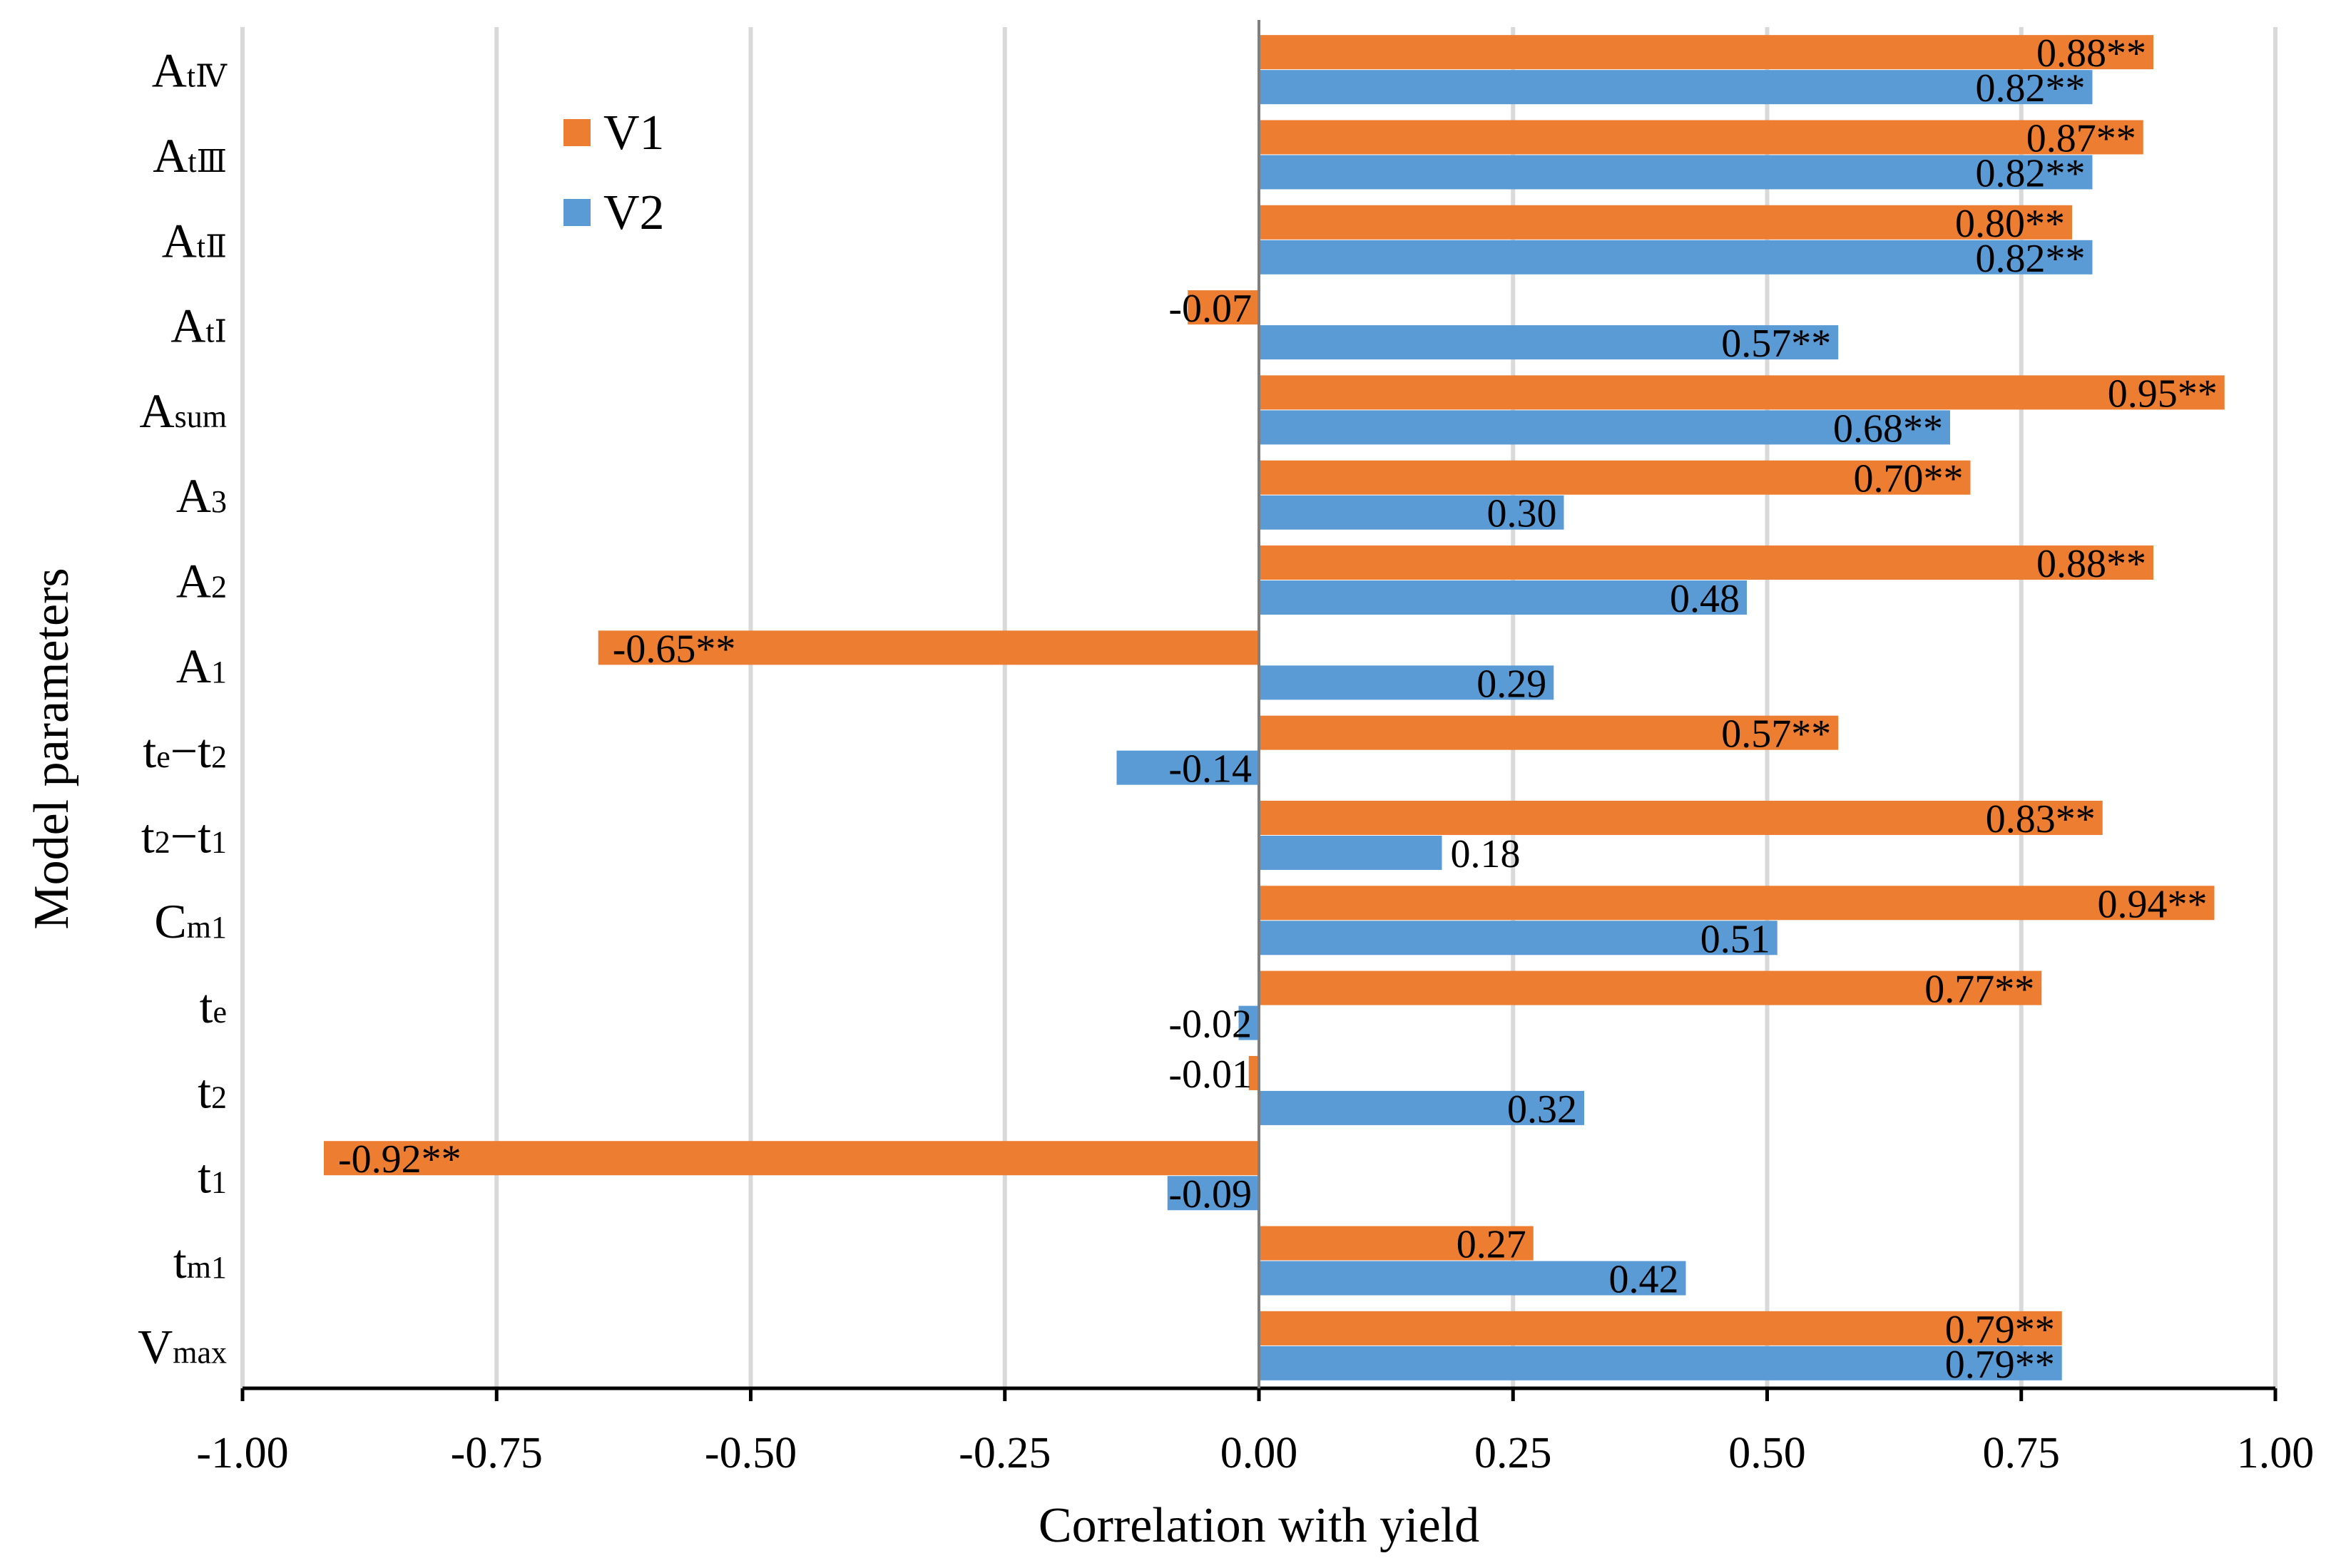 The image size is (2326, 1568). I want to click on data-label-v2: -0.09, so click(1210, 1194).